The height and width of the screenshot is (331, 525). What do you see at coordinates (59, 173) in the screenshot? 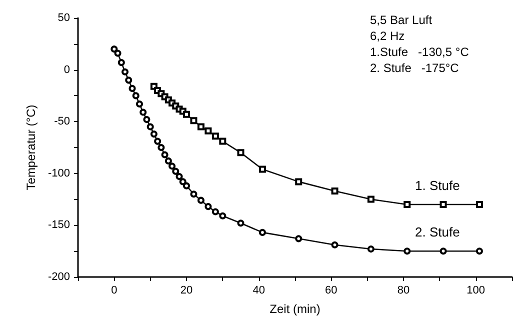
I see `y-tick-label: -100` at bounding box center [59, 173].